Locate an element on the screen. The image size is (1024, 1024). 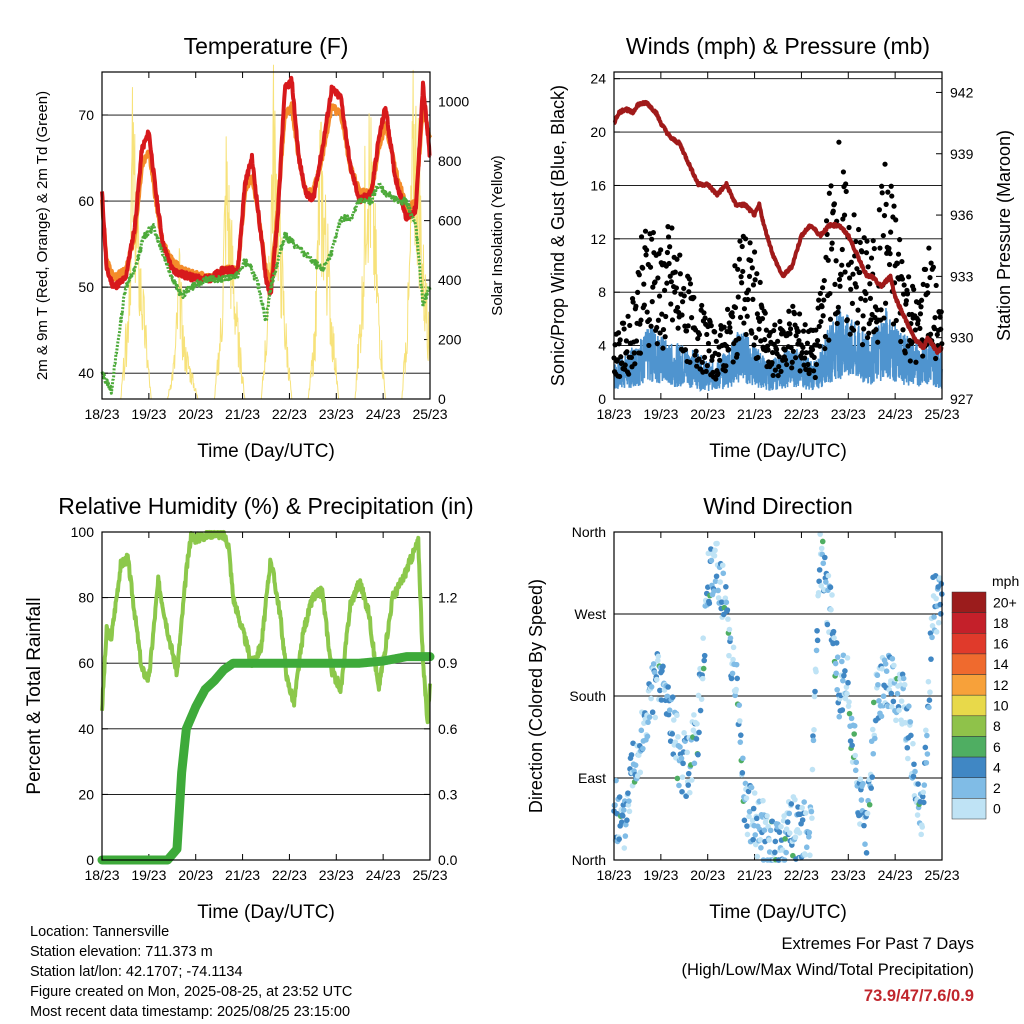
x-tick-label: 18/23 is located at coordinates (101, 875).